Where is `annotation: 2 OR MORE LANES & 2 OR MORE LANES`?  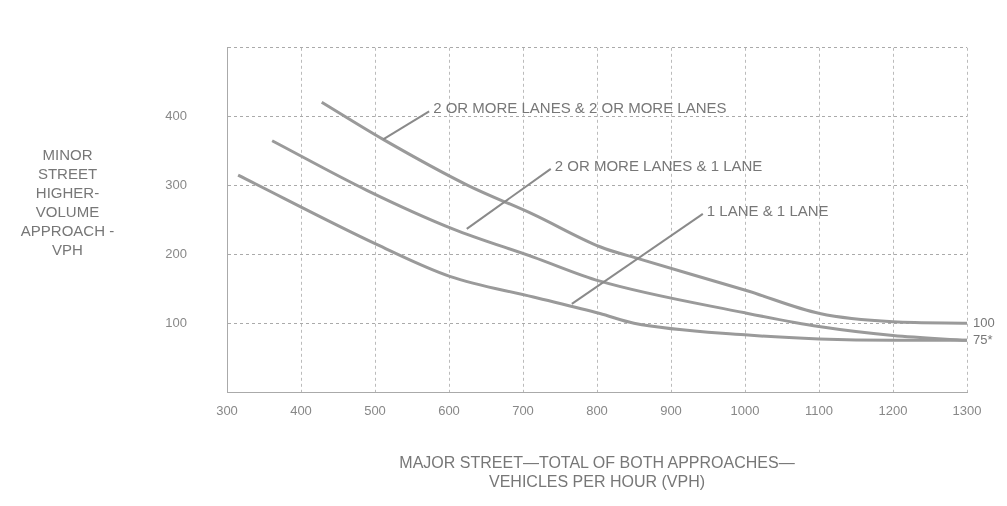 annotation: 2 OR MORE LANES & 2 OR MORE LANES is located at coordinates (580, 108).